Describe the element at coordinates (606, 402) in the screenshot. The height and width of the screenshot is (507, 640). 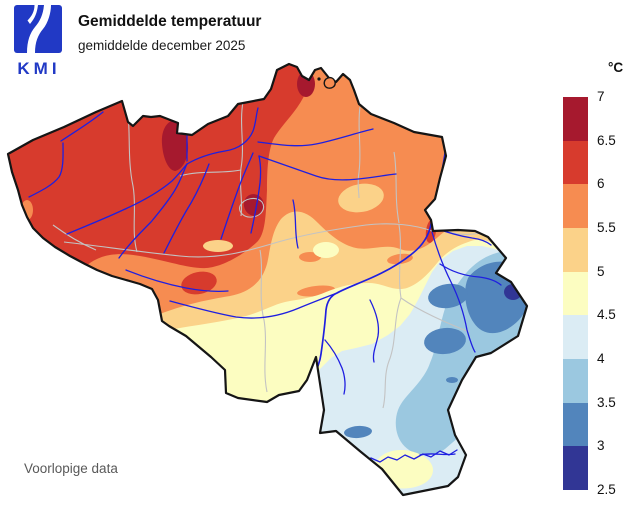
I see `legend-tick: 3.5` at that location.